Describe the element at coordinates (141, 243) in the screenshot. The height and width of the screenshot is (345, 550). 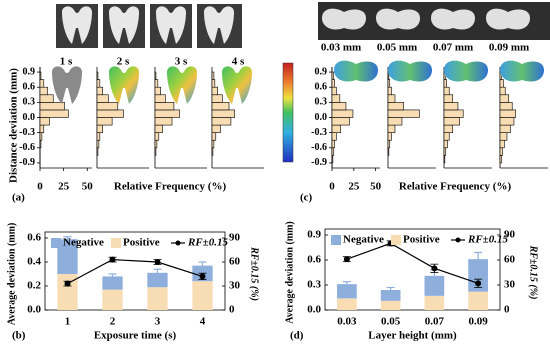
I see `legend-label: Positive` at that location.